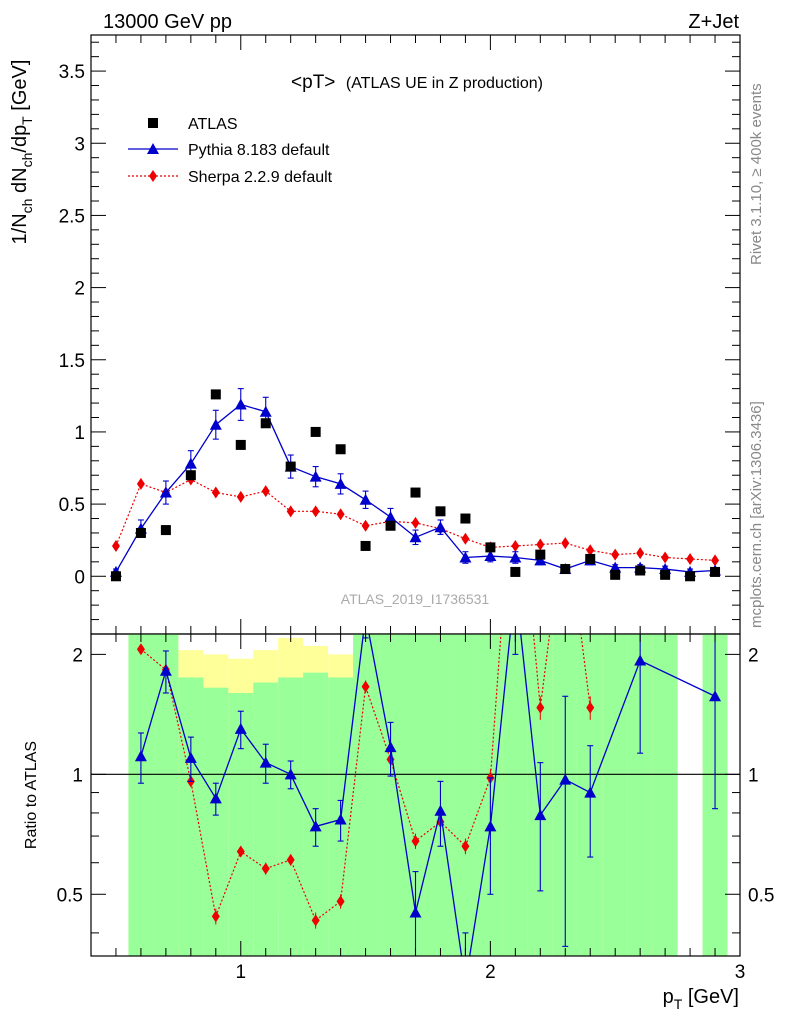 The image size is (786, 1024). I want to click on ratio-ytick-label: 2, so click(77, 655).